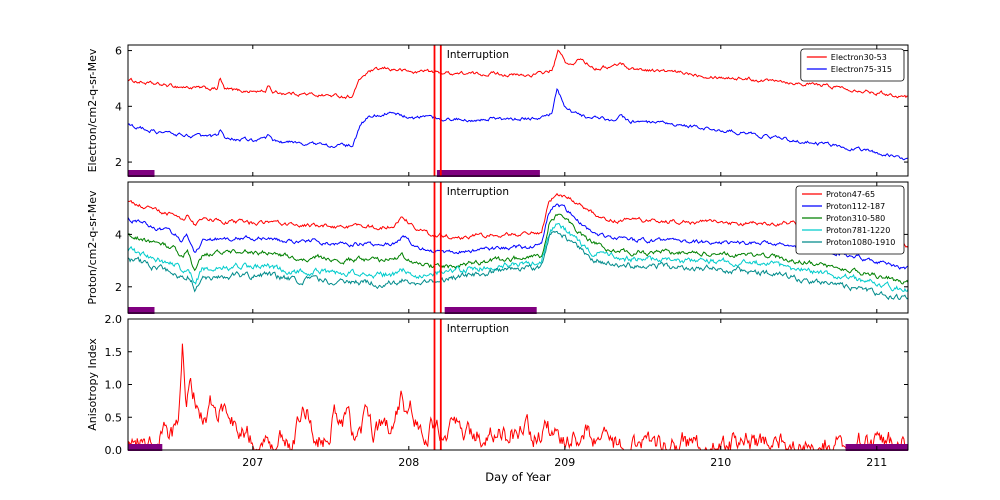 The height and width of the screenshot is (500, 1000). Describe the element at coordinates (860, 242) in the screenshot. I see `legend-entry-label: Proton1080-1910` at that location.